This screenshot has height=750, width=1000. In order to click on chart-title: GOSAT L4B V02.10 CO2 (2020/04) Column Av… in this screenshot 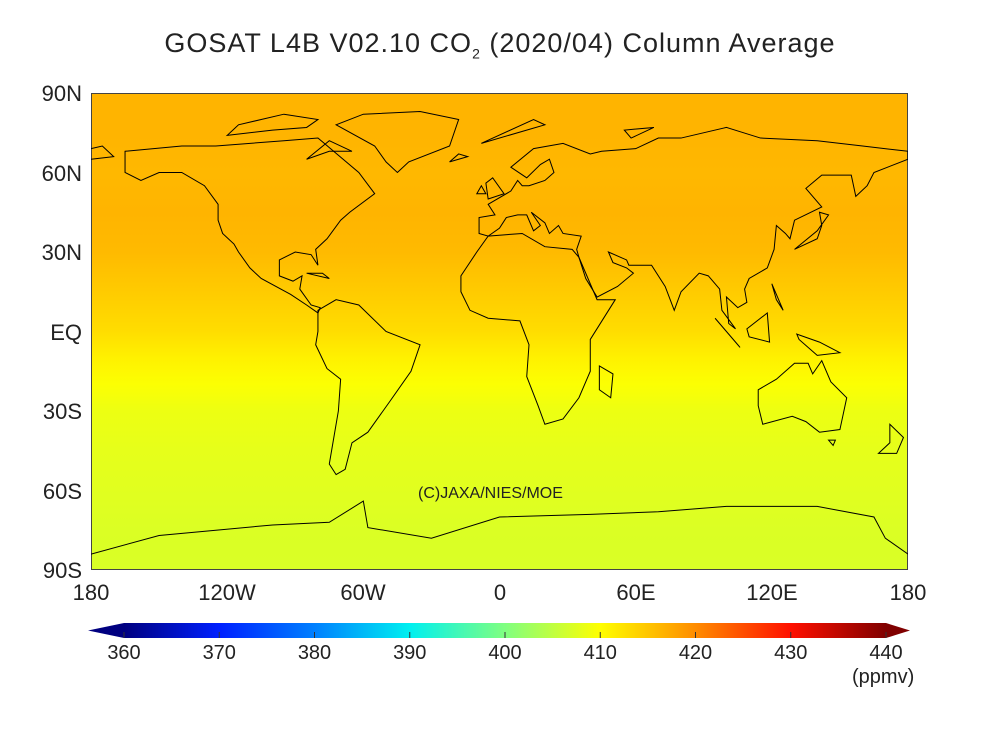, I will do `click(500, 44)`.